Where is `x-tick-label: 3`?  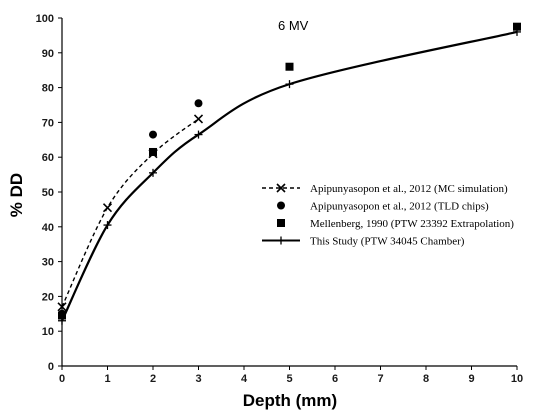
x-tick-label: 3 is located at coordinates (198, 379).